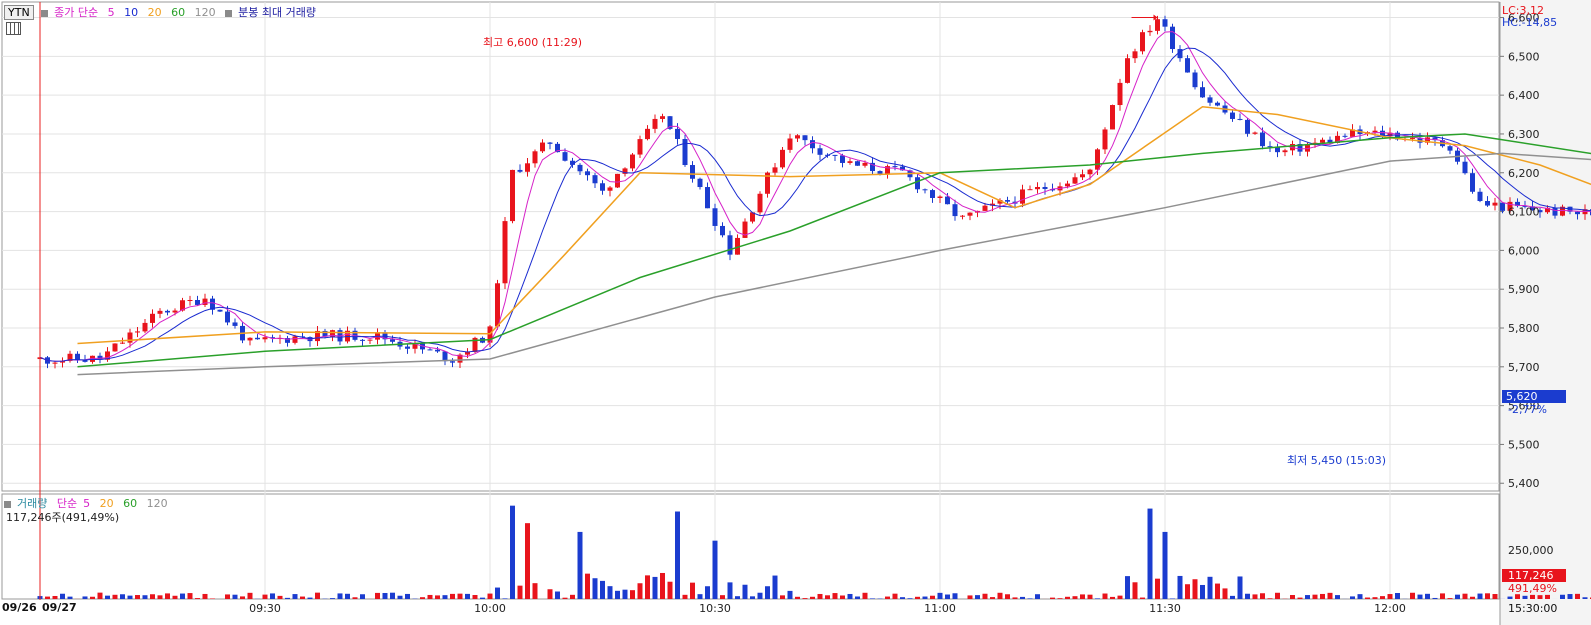 This screenshot has width=1591, height=625. What do you see at coordinates (940, 608) in the screenshot?
I see `x-tick-label: 11:00` at bounding box center [940, 608].